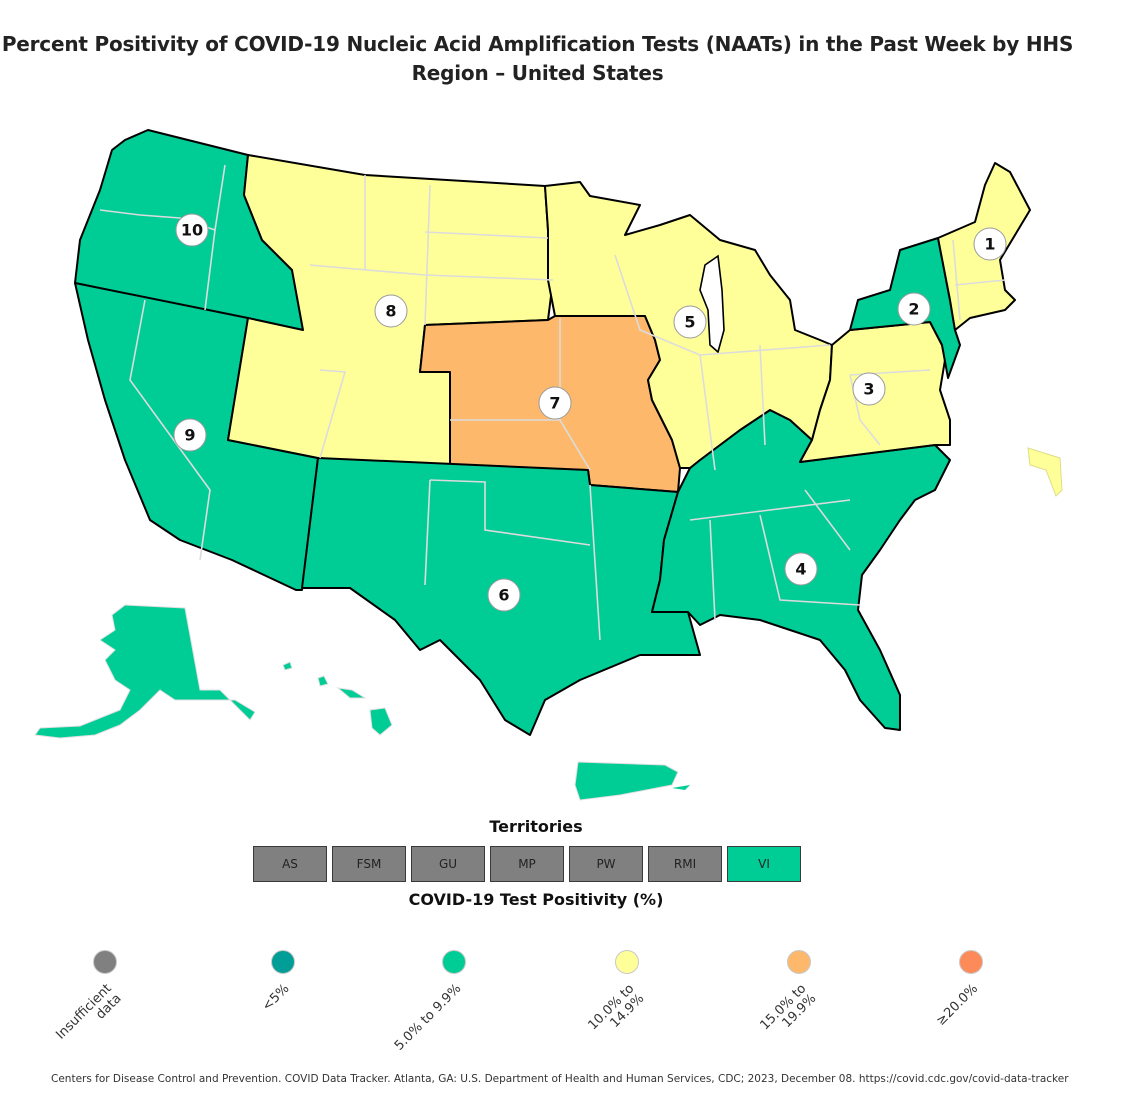 The width and height of the screenshot is (1140, 1097). I want to click on legend-dot-gte20, so click(971, 962).